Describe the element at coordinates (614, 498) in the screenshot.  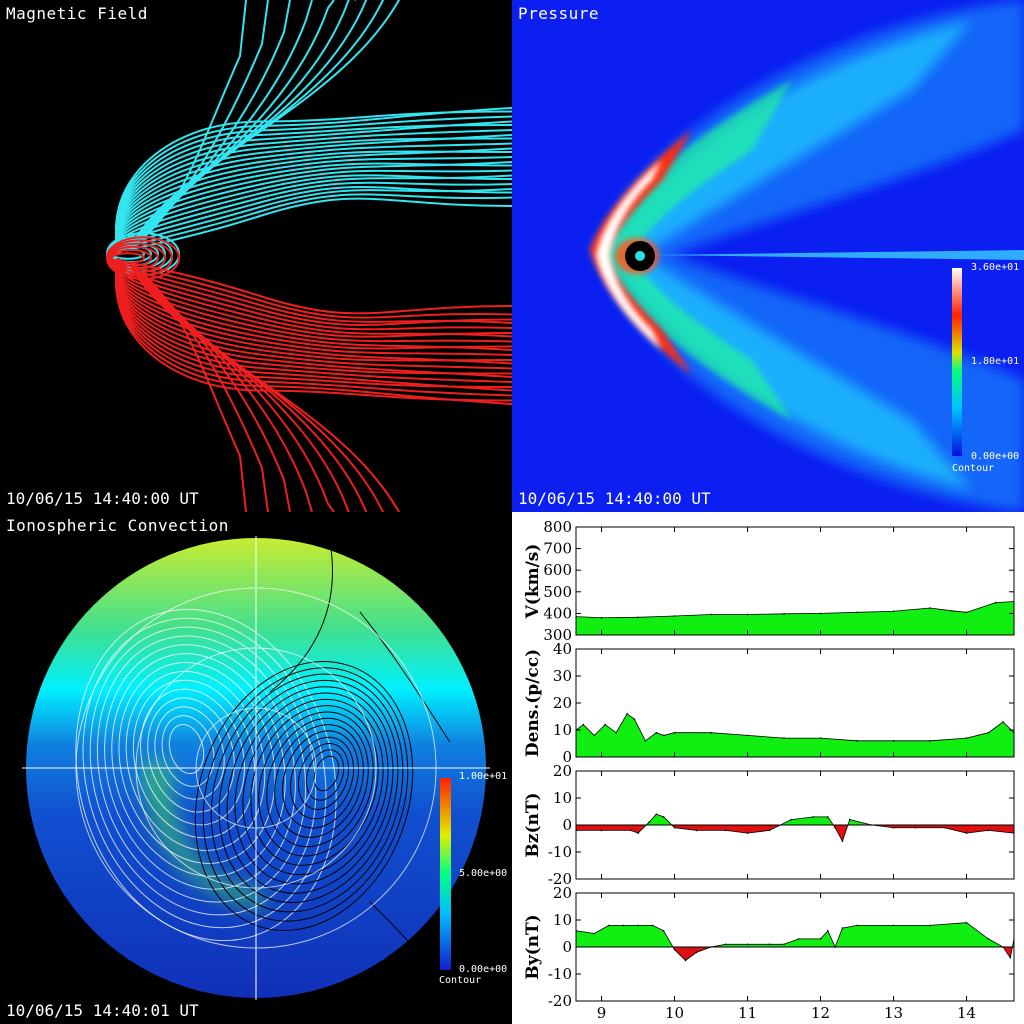
I see `pressure-timestamp: 10/06/15 14:40:00 UT` at that location.